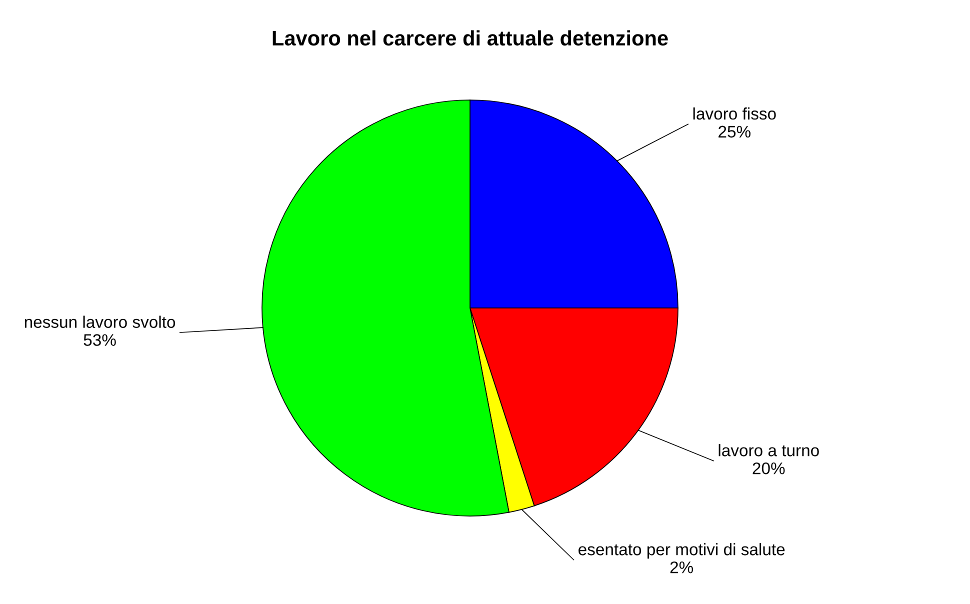  Describe the element at coordinates (682, 567) in the screenshot. I see `data-label: 2%` at that location.